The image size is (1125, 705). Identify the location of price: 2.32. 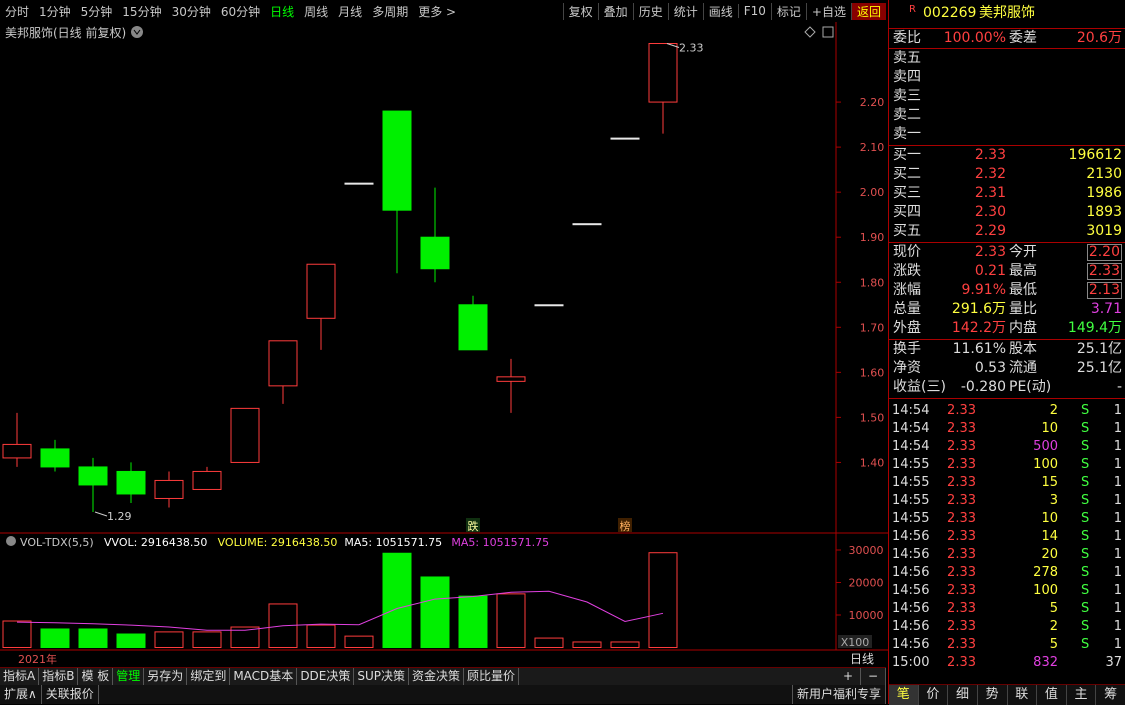
(990, 174).